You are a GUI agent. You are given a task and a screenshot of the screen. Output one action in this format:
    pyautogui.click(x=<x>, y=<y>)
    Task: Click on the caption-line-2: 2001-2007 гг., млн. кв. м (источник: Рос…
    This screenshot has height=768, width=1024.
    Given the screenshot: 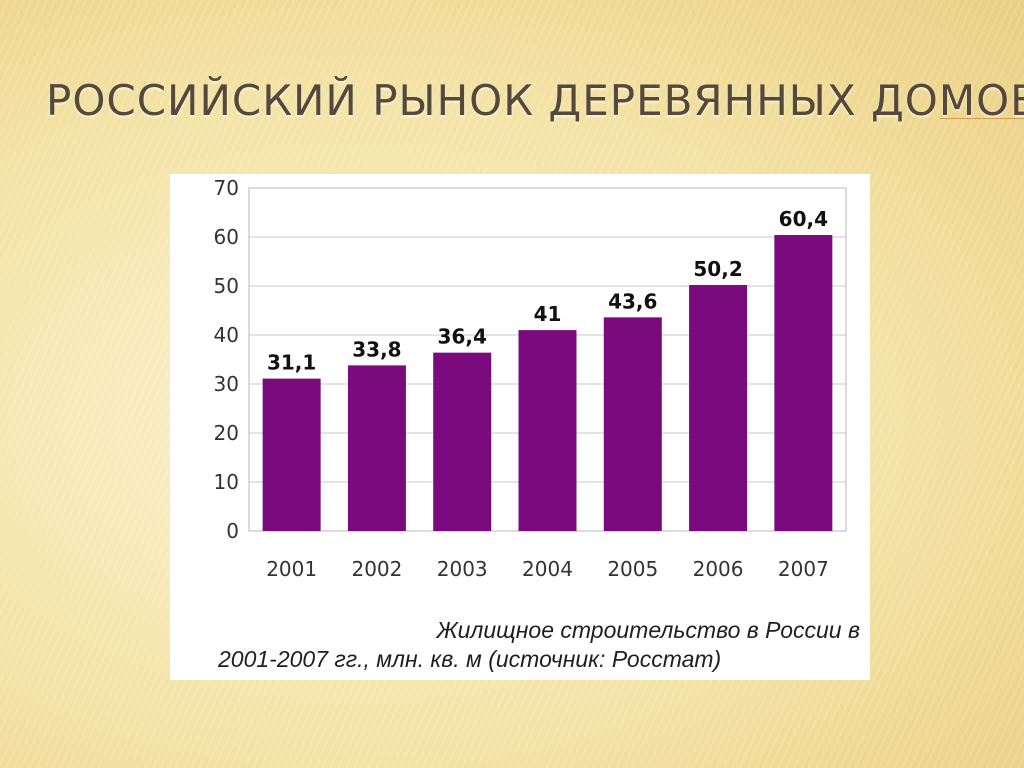 What is the action you would take?
    pyautogui.click(x=470, y=659)
    